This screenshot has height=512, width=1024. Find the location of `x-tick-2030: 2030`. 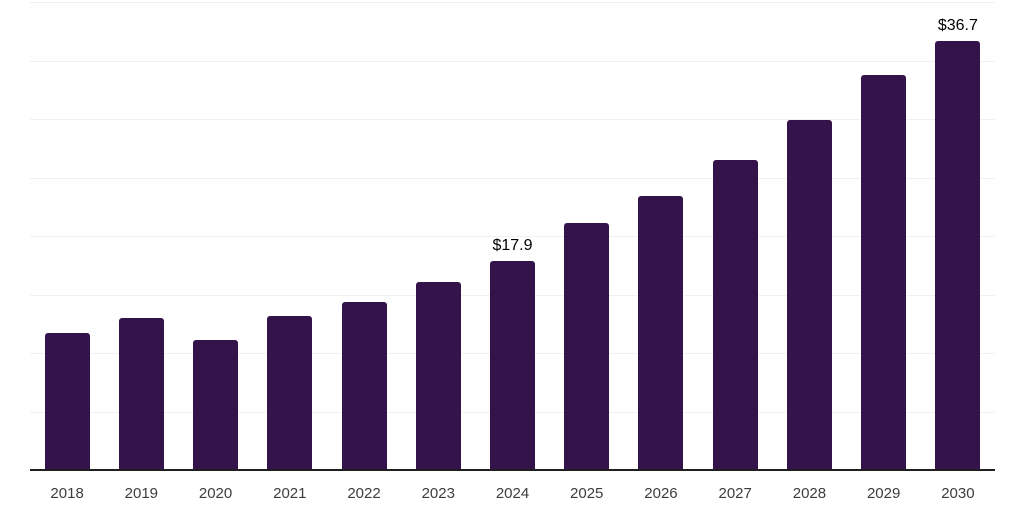

x-tick-2030: 2030 is located at coordinates (958, 493).